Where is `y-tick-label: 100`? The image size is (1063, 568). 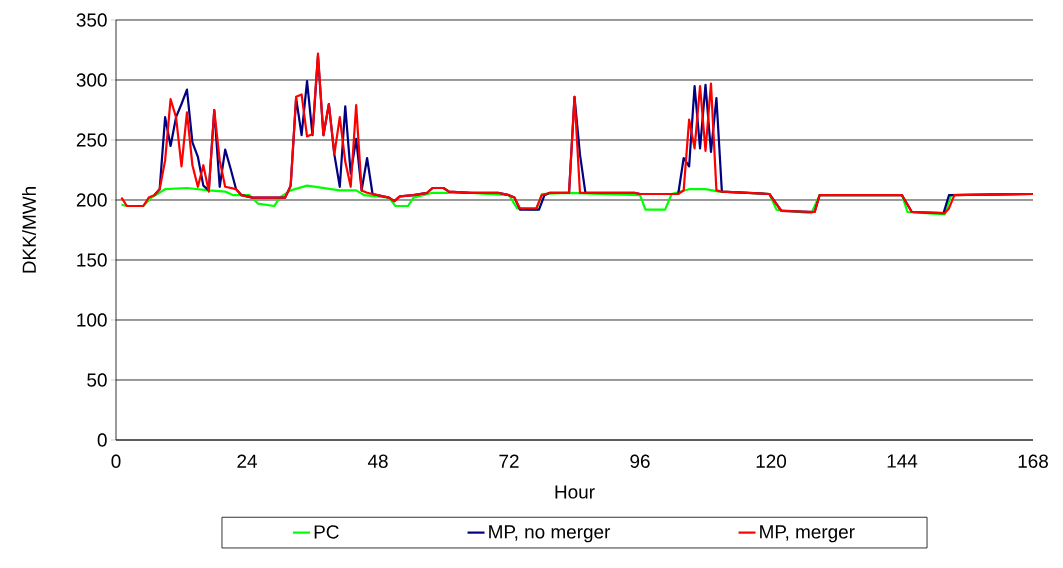
y-tick-label: 100 is located at coordinates (92, 320).